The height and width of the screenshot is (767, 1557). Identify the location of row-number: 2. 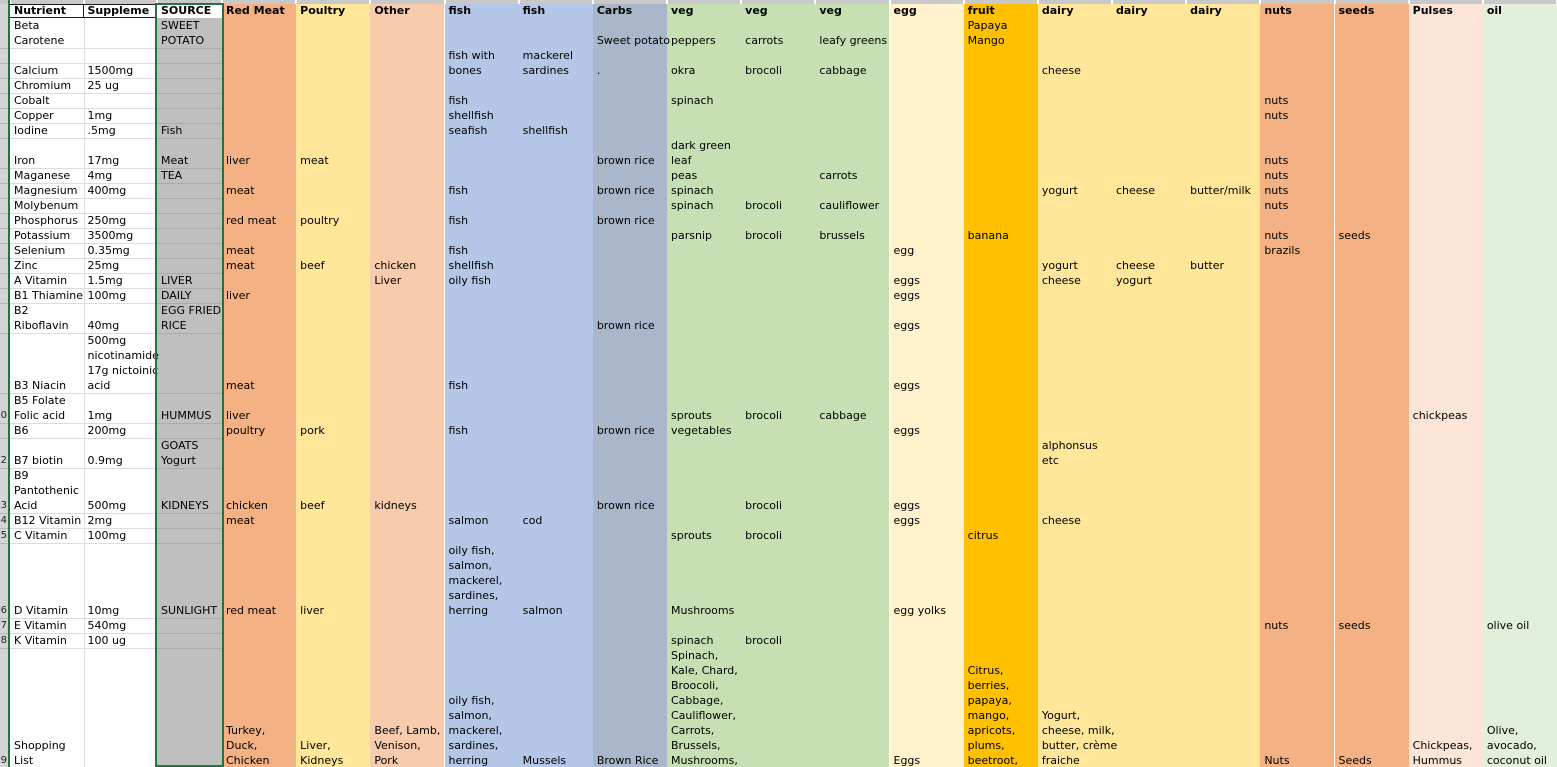
(3, 460).